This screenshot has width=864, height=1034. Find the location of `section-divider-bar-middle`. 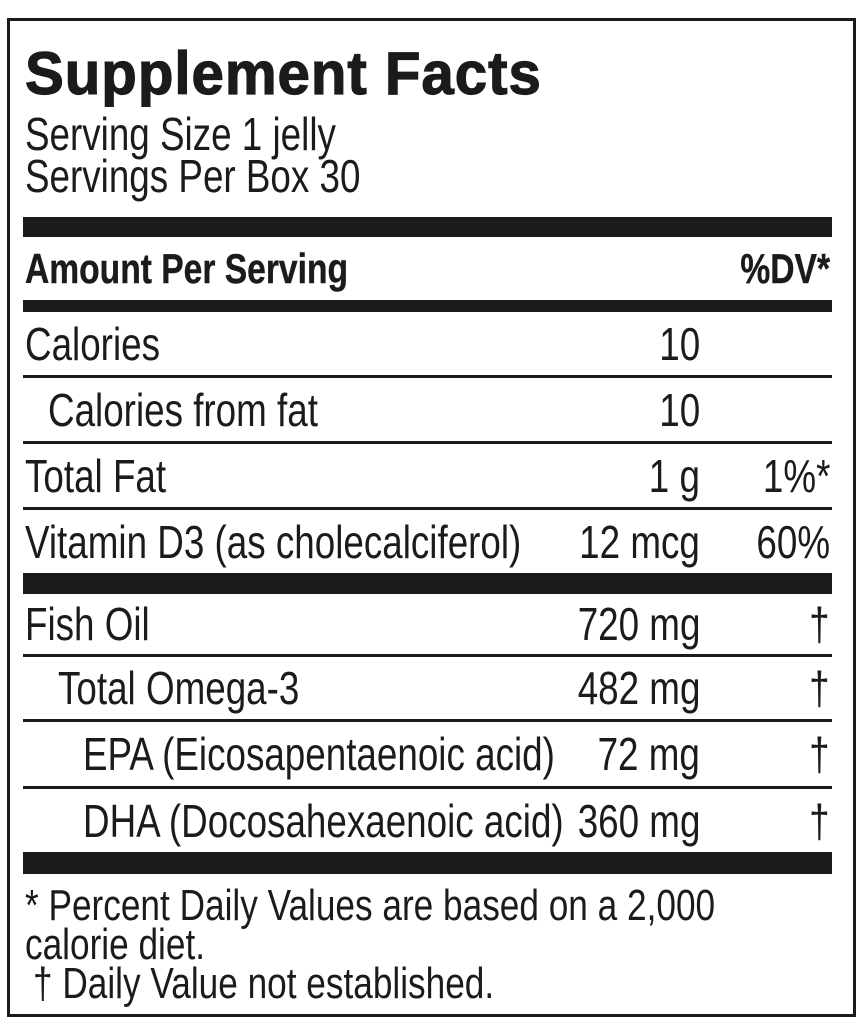

section-divider-bar-middle is located at coordinates (427, 583).